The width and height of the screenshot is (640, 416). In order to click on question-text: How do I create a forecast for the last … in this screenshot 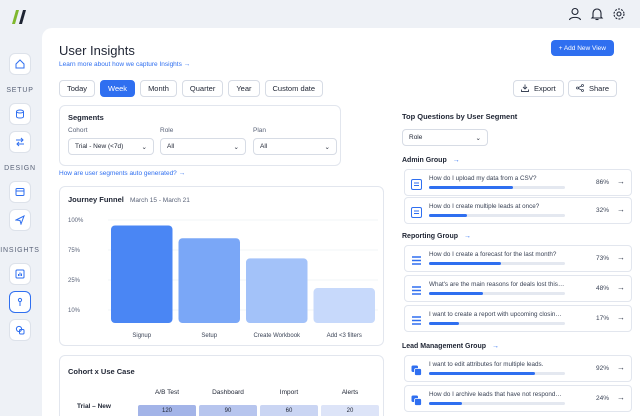, I will do `click(493, 254)`.